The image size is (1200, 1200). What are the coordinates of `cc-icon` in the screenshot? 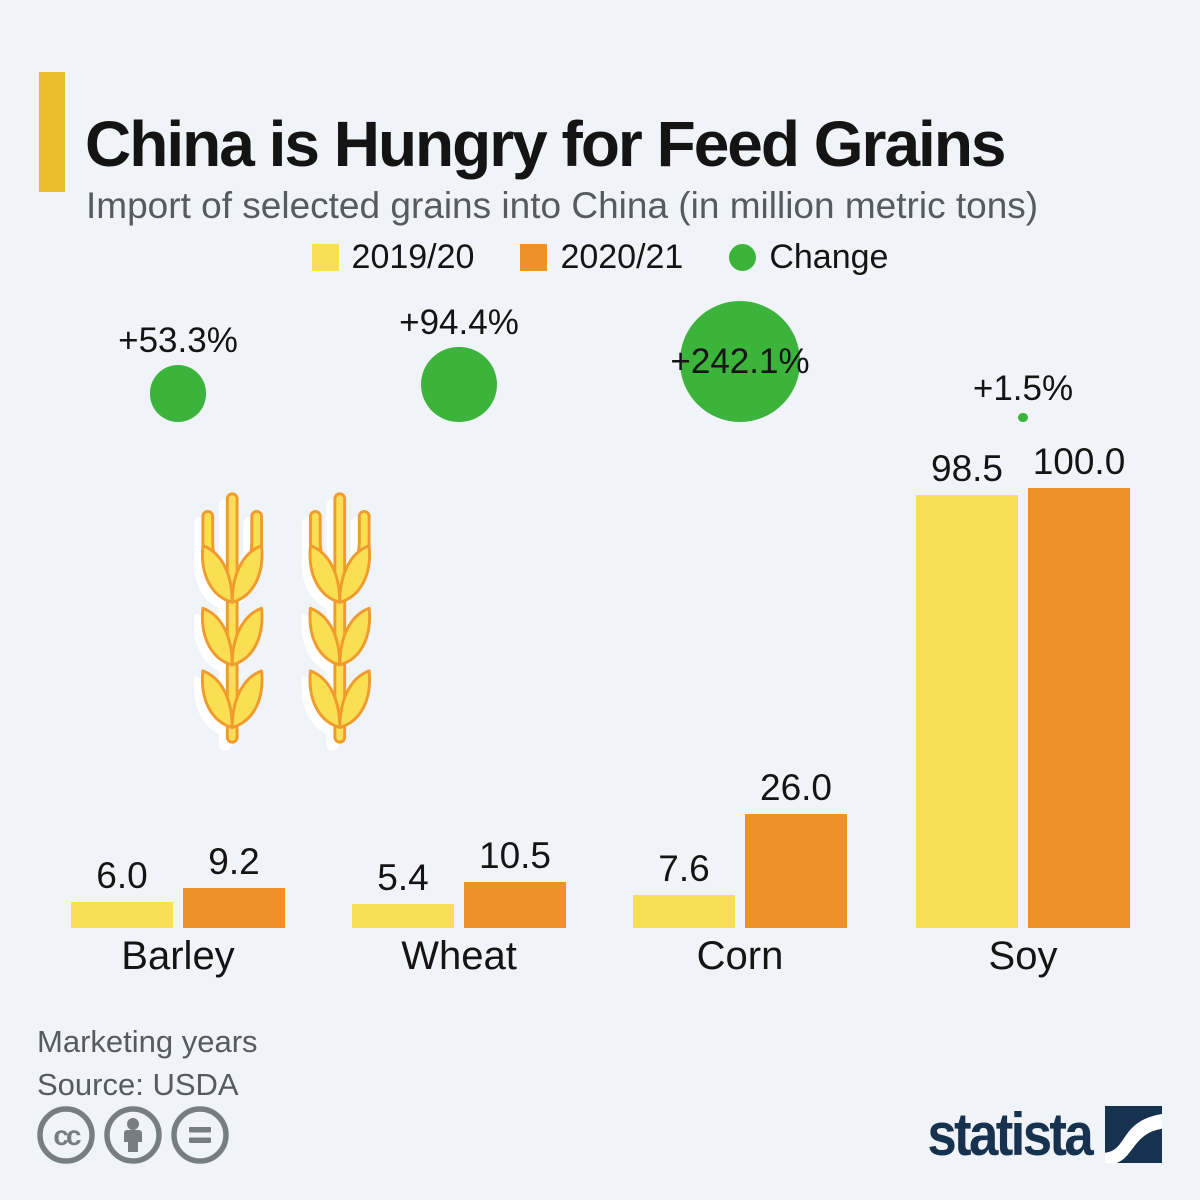 It's located at (66, 1135).